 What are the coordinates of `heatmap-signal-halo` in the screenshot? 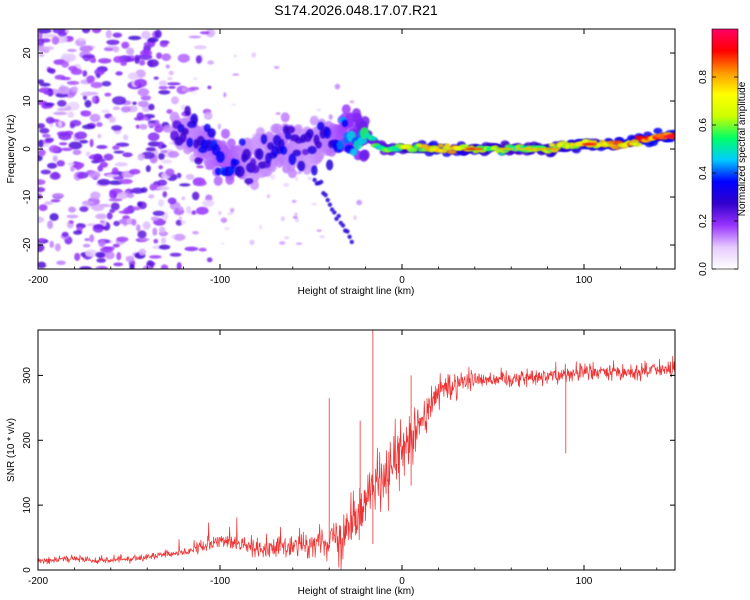 It's located at (365, 154).